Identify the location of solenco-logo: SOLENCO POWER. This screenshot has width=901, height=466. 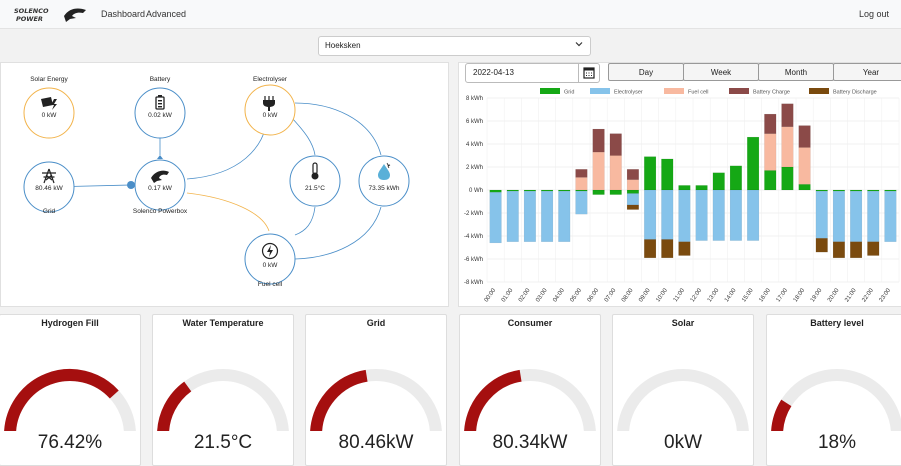
(52, 14).